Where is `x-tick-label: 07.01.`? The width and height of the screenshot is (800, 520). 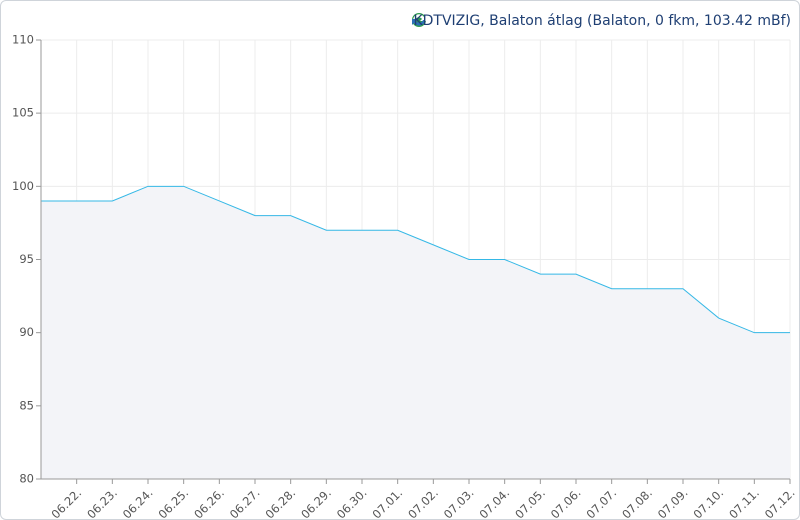
x-tick-label: 07.01. is located at coordinates (387, 502).